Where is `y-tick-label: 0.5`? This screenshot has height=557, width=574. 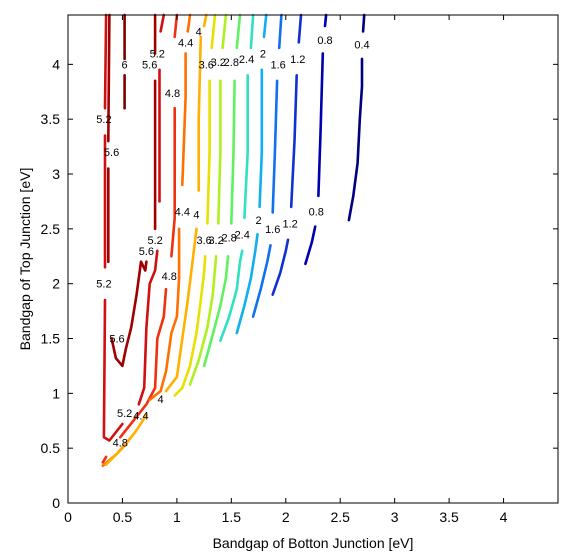 y-tick-label: 0.5 is located at coordinates (51, 448).